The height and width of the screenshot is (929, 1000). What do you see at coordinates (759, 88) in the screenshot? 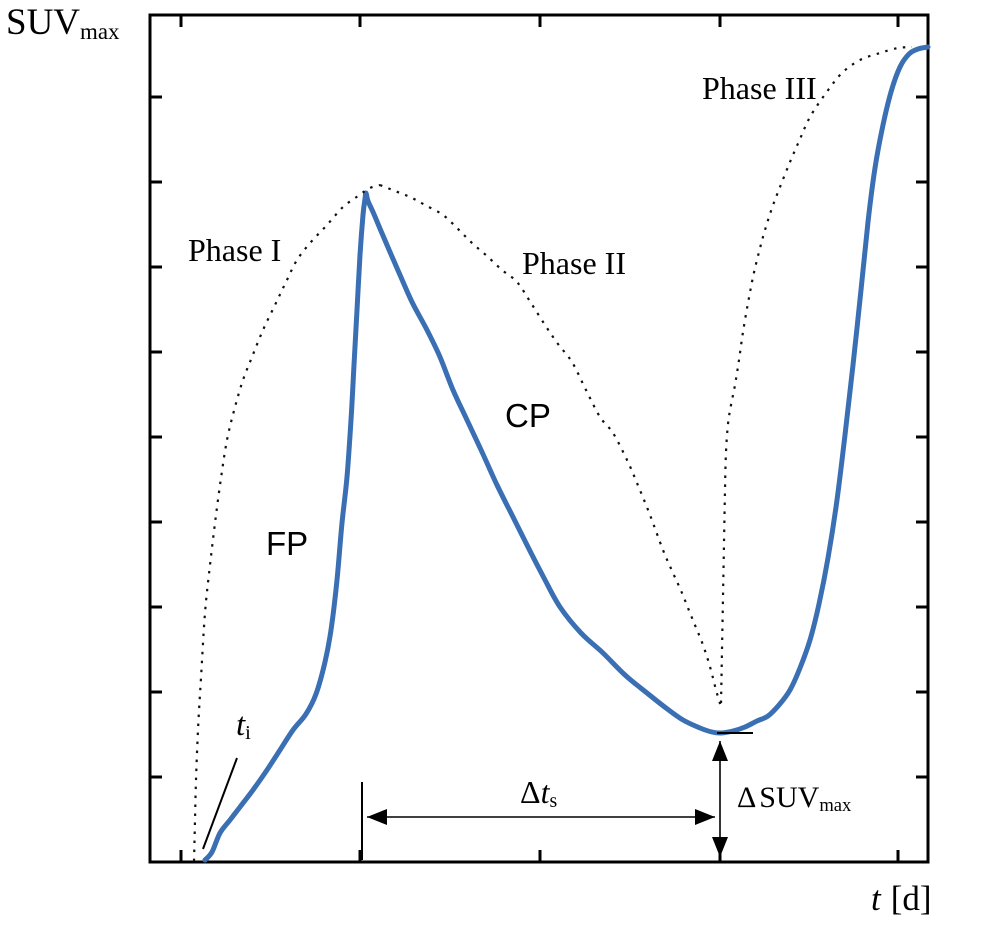
I see `phase3-label: Phase III` at bounding box center [759, 88].